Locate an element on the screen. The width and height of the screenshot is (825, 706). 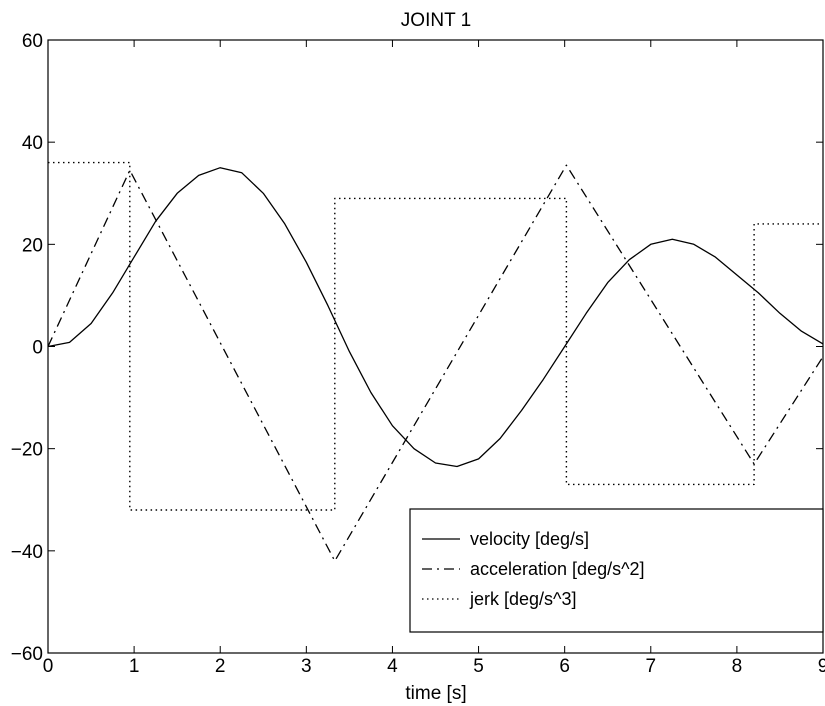
x-tick-label: 7 is located at coordinates (650, 666).